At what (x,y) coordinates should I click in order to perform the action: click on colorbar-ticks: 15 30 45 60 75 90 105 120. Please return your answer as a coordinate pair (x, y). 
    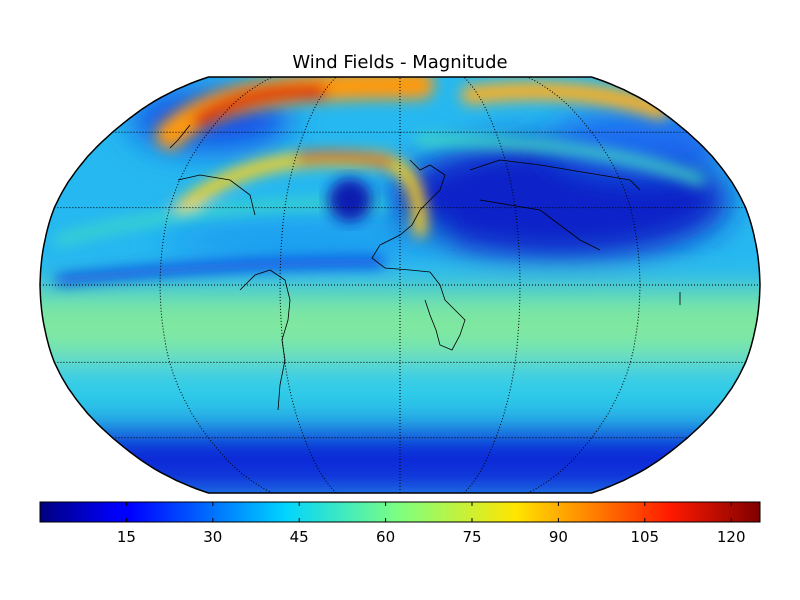
    Looking at the image, I should click on (431, 524).